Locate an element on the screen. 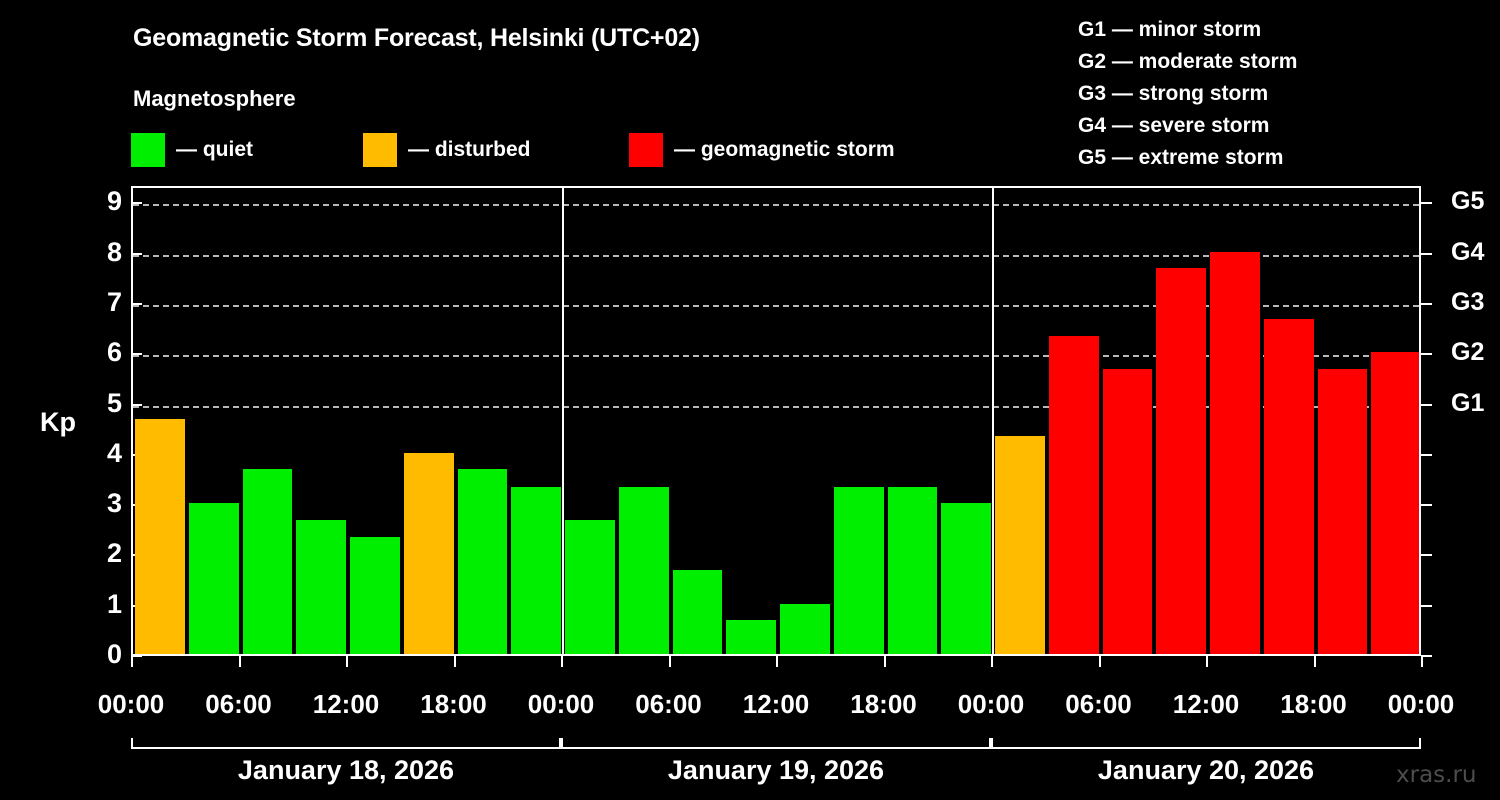 This screenshot has height=800, width=1500. y-tick-label-2: 2 is located at coordinates (114, 553).